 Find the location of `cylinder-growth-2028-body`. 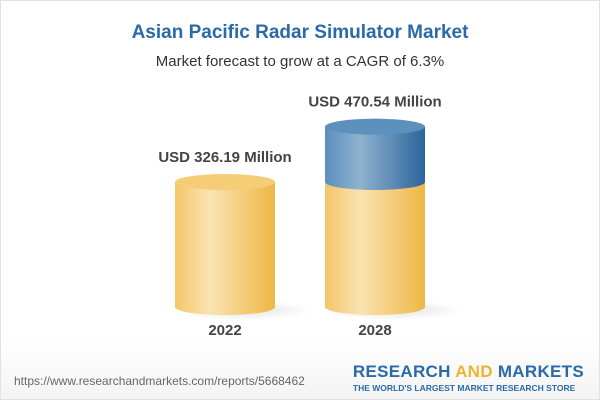

cylinder-growth-2028-body is located at coordinates (375, 158).